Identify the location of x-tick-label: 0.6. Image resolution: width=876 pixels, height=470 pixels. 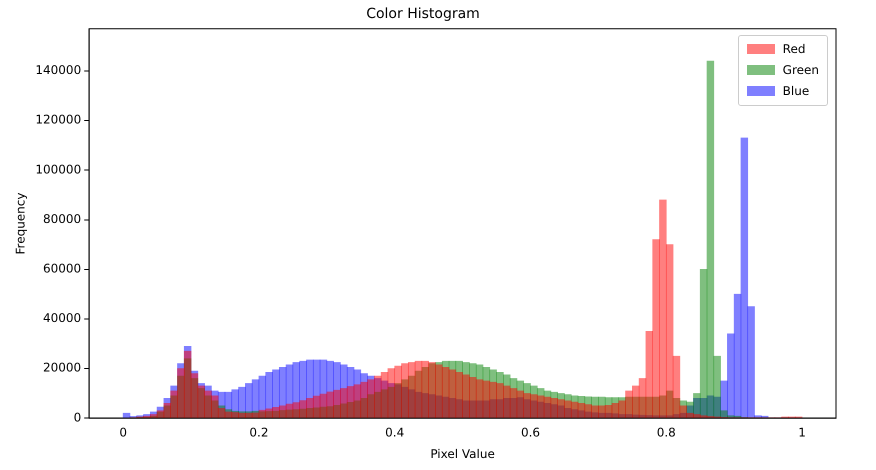
(530, 433).